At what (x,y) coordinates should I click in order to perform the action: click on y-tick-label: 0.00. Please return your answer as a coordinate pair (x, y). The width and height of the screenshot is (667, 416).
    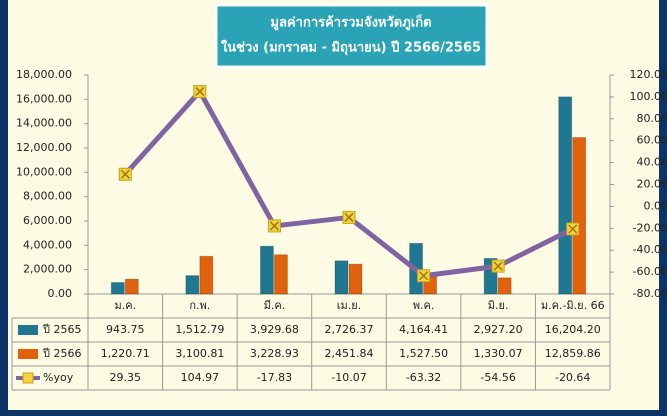
    Looking at the image, I should click on (60, 293).